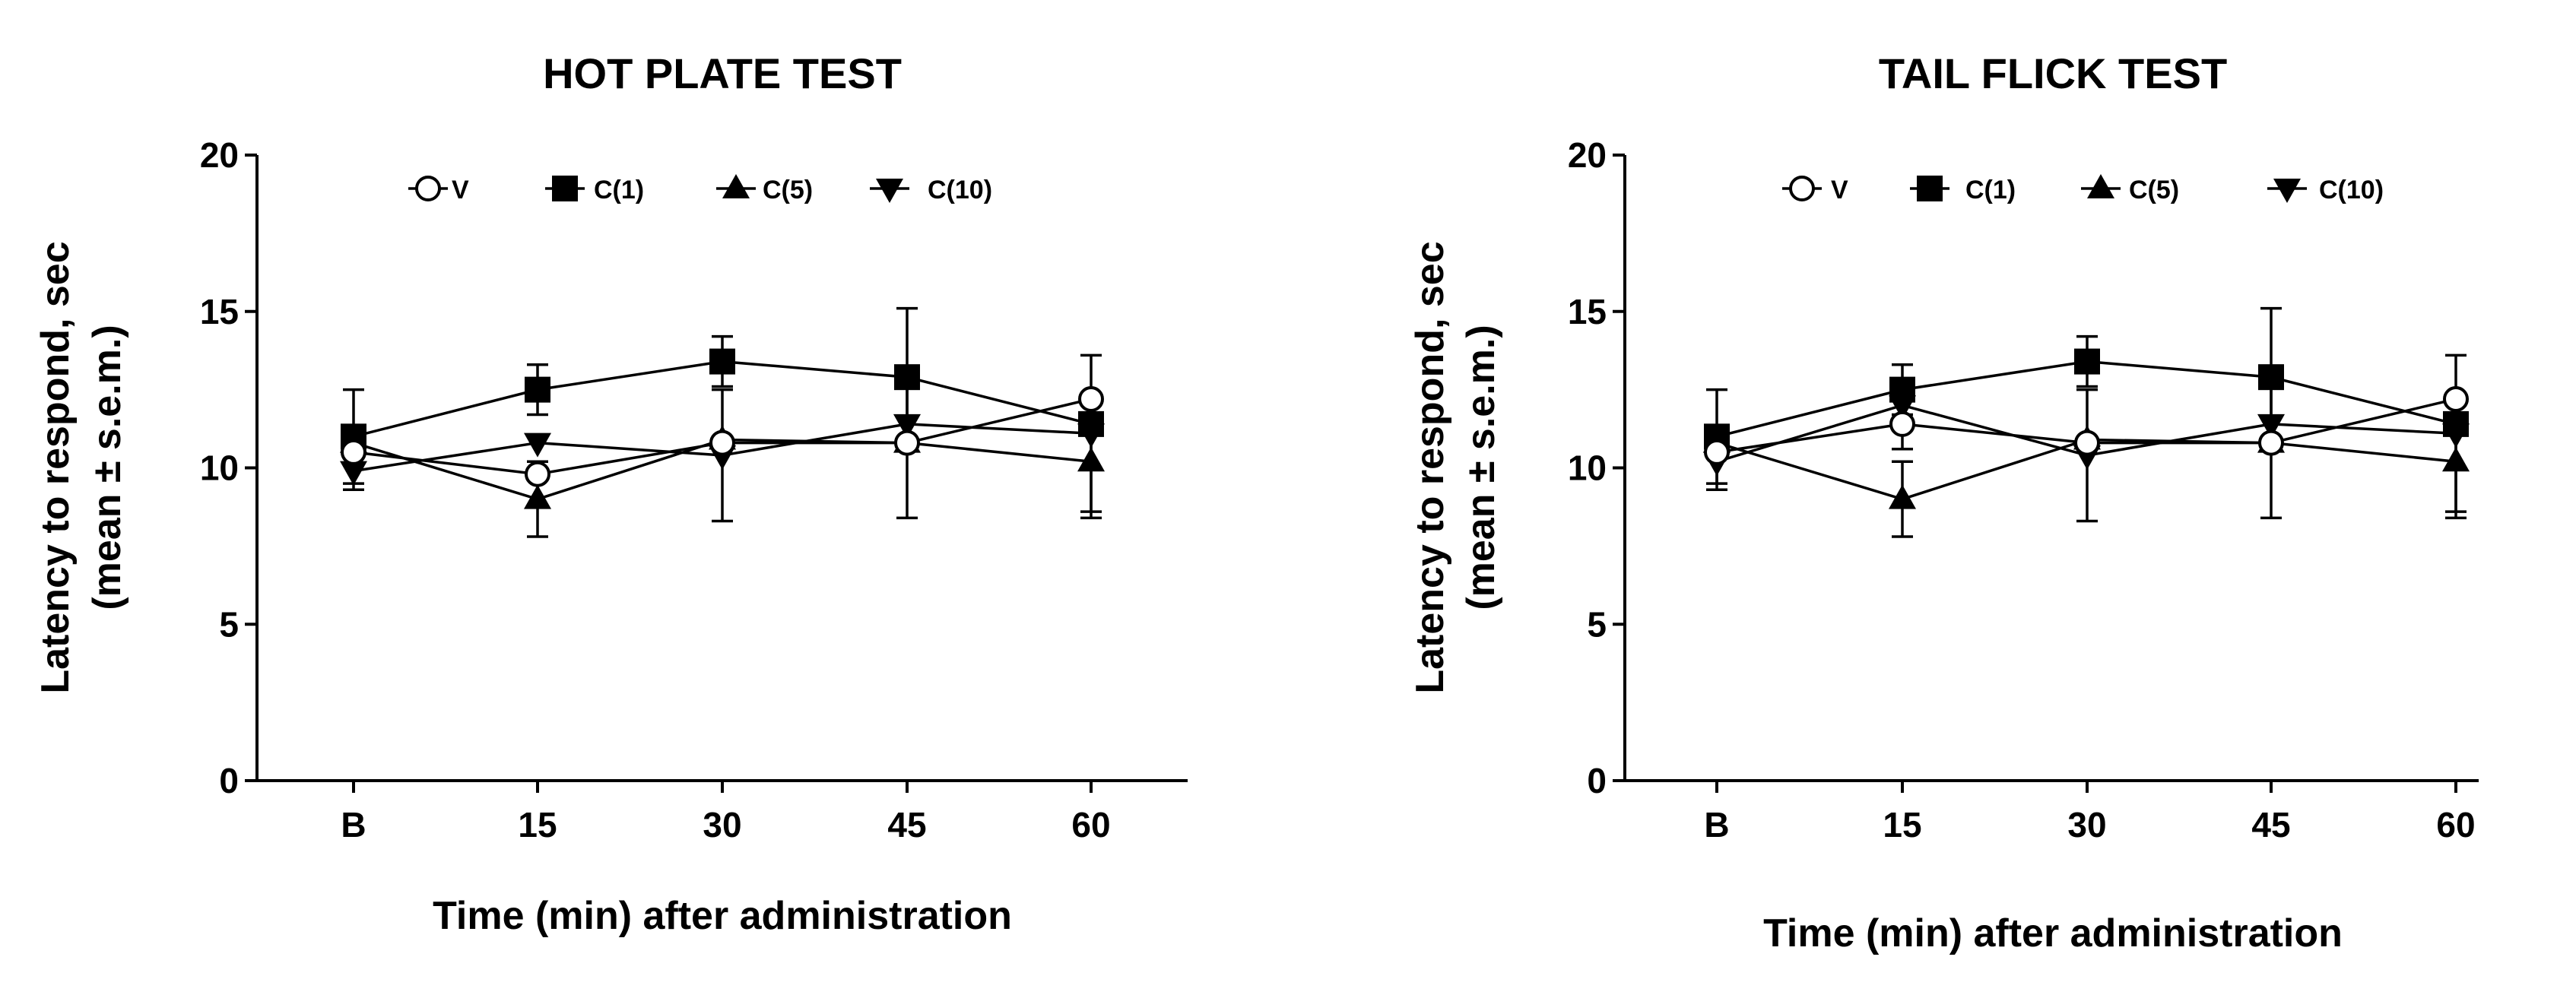  What do you see at coordinates (723, 73) in the screenshot?
I see `chart-title: HOT PLATE TEST` at bounding box center [723, 73].